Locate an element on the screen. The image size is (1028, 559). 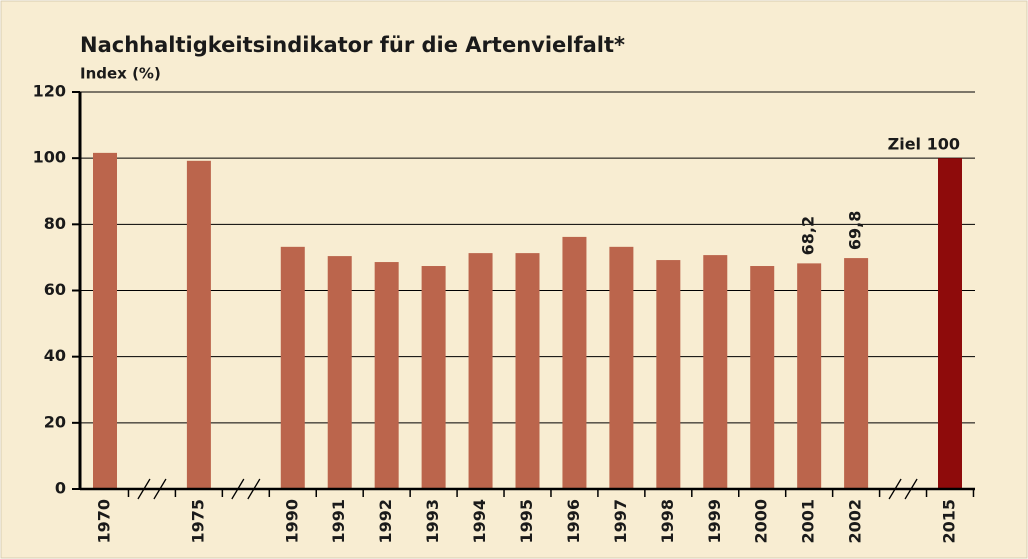
y-axis-label: Index (%) is located at coordinates (120, 74).